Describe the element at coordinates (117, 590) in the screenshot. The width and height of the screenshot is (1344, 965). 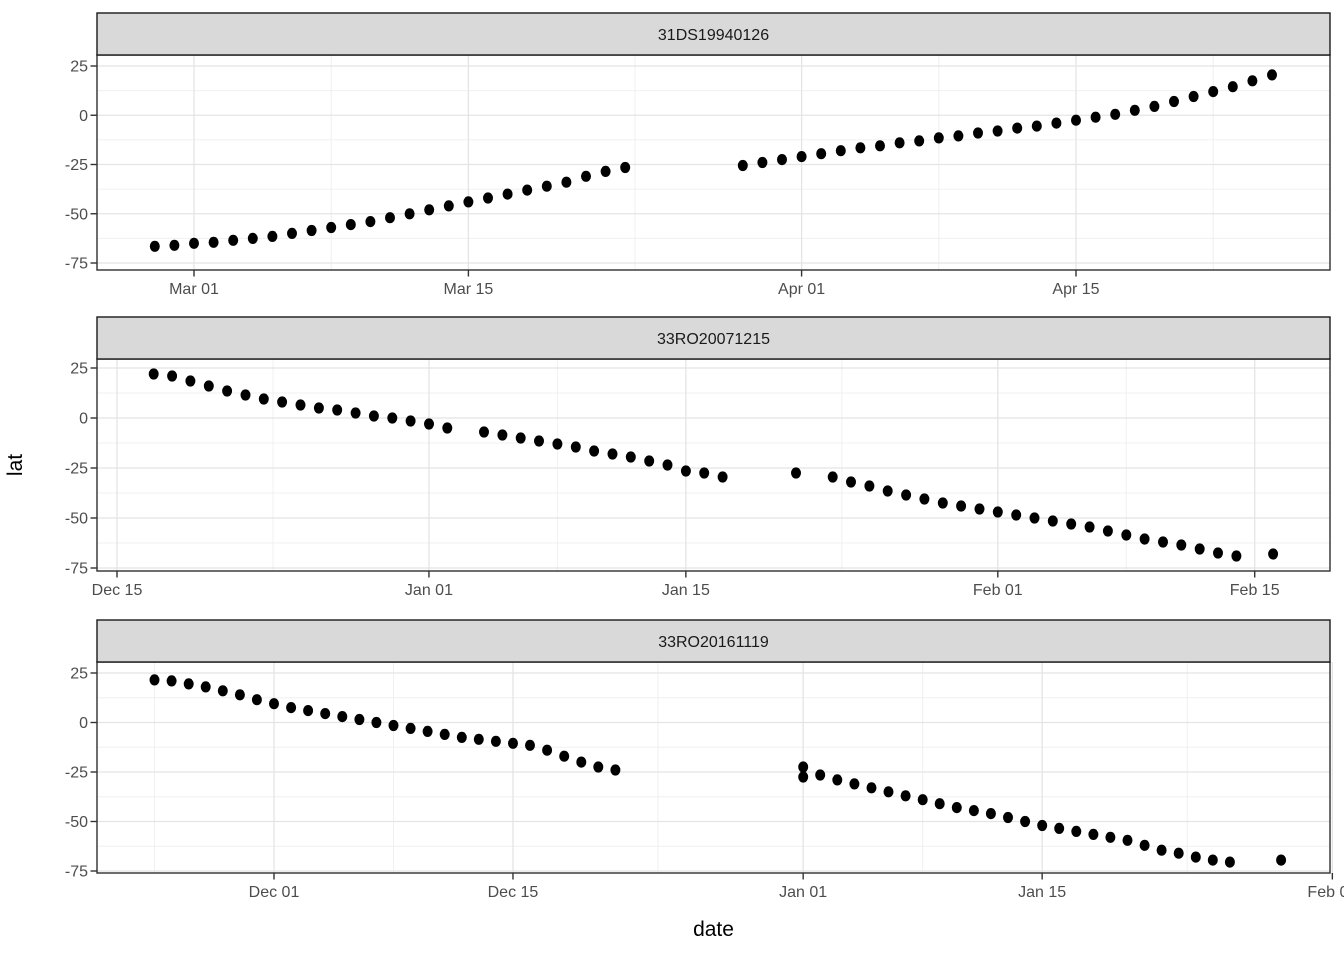
I see `x-tick-label: Dec 15` at that location.